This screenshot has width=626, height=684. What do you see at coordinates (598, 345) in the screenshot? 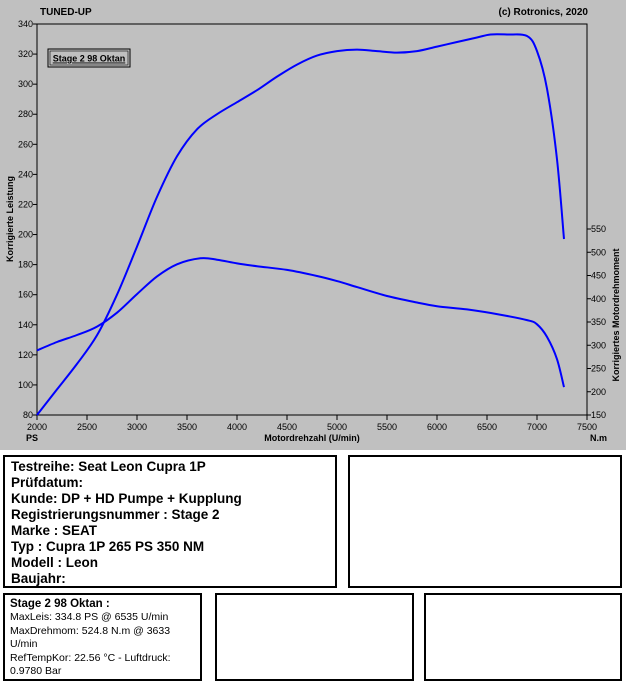
I see `y-right-tick-label: 300` at bounding box center [598, 345].